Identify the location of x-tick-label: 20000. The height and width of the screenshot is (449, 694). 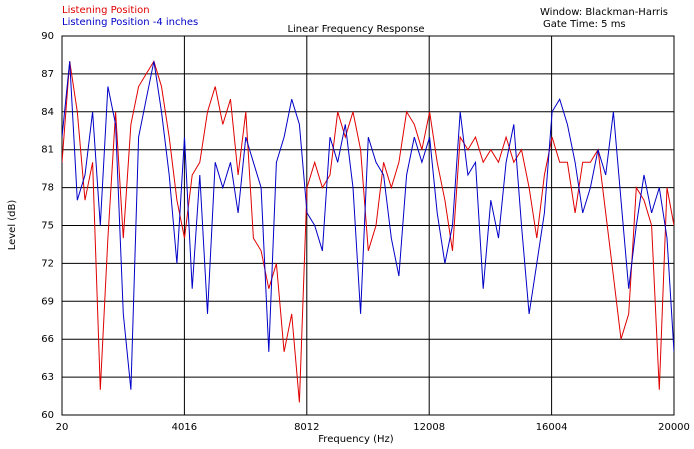
(674, 427).